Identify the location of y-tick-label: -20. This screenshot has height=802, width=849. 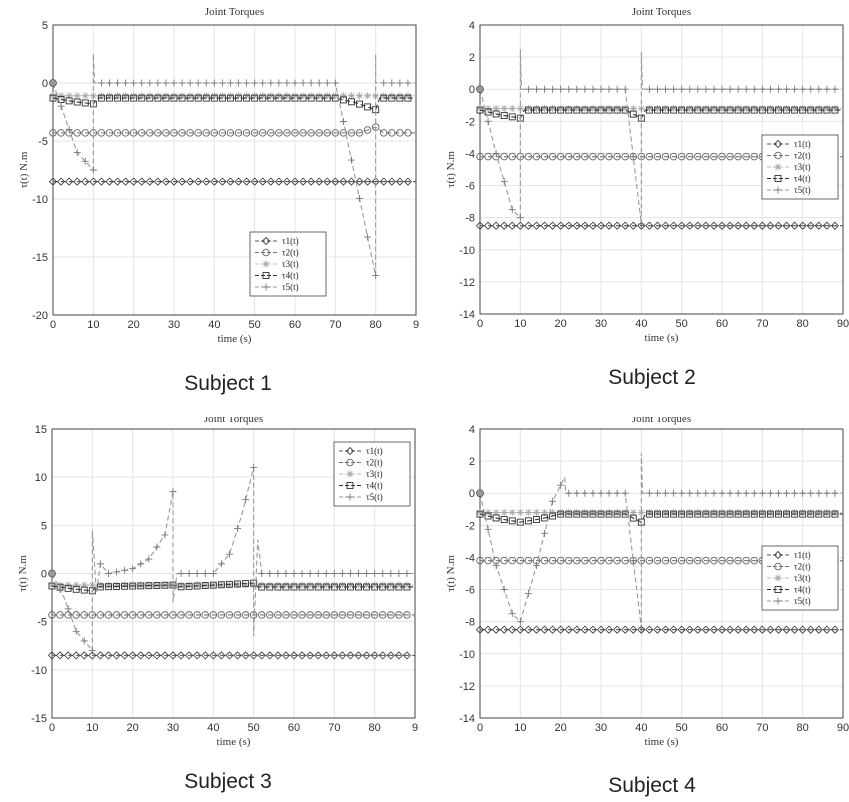
(40, 316).